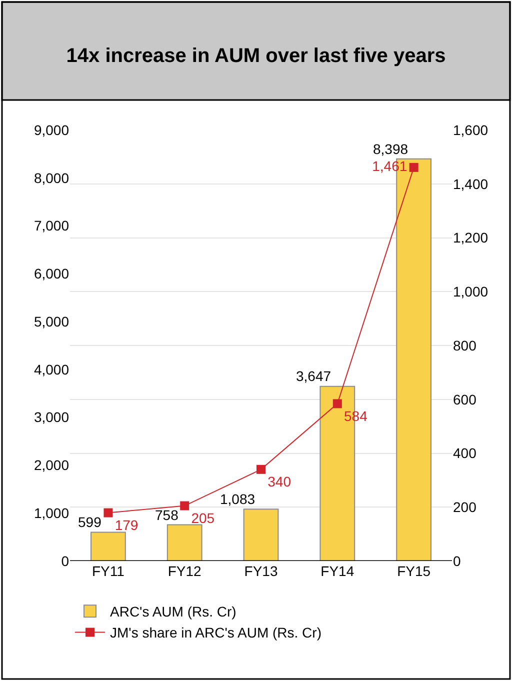 The image size is (512, 681). What do you see at coordinates (90, 522) in the screenshot?
I see `data-label: 599` at bounding box center [90, 522].